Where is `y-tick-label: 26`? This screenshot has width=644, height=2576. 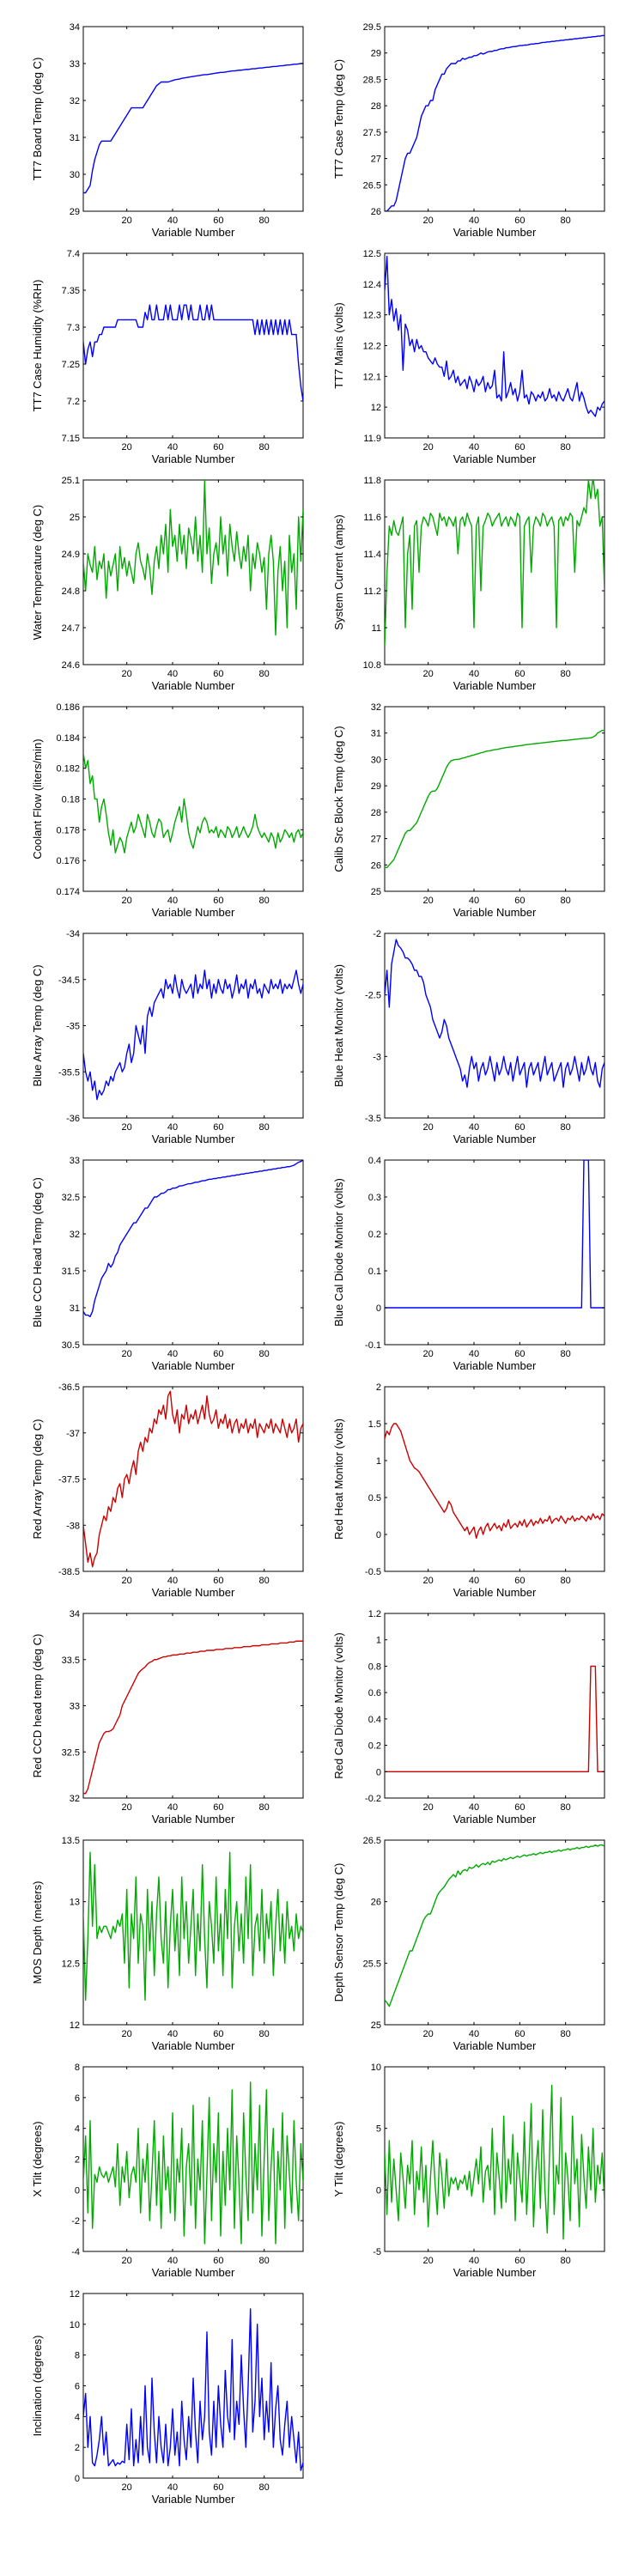 y-tick-label: 26 is located at coordinates (376, 1903).